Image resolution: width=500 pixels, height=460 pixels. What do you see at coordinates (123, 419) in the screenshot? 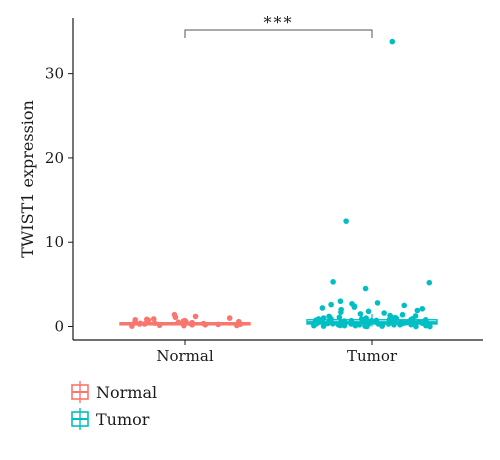
I see `legend-label: Tumor` at bounding box center [123, 419].